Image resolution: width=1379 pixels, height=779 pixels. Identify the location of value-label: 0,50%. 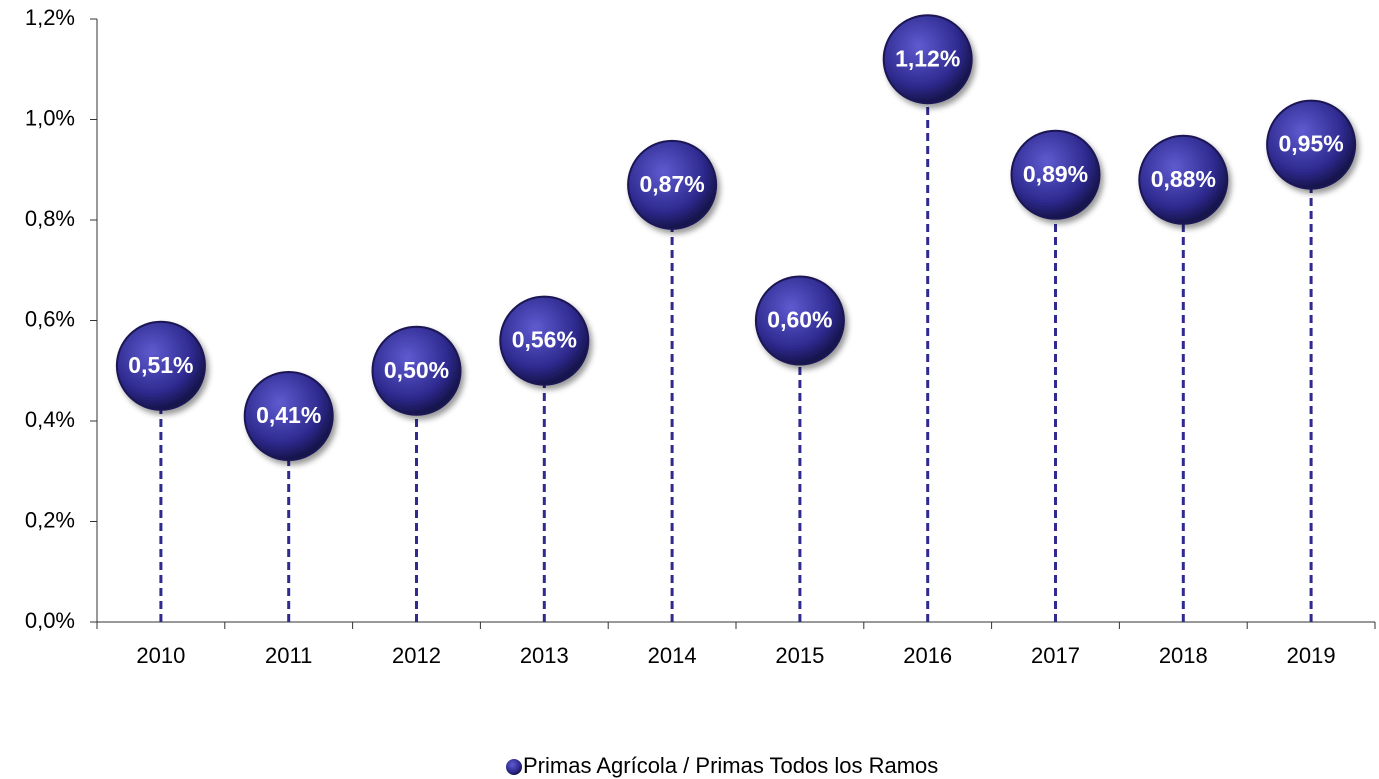
(416, 370).